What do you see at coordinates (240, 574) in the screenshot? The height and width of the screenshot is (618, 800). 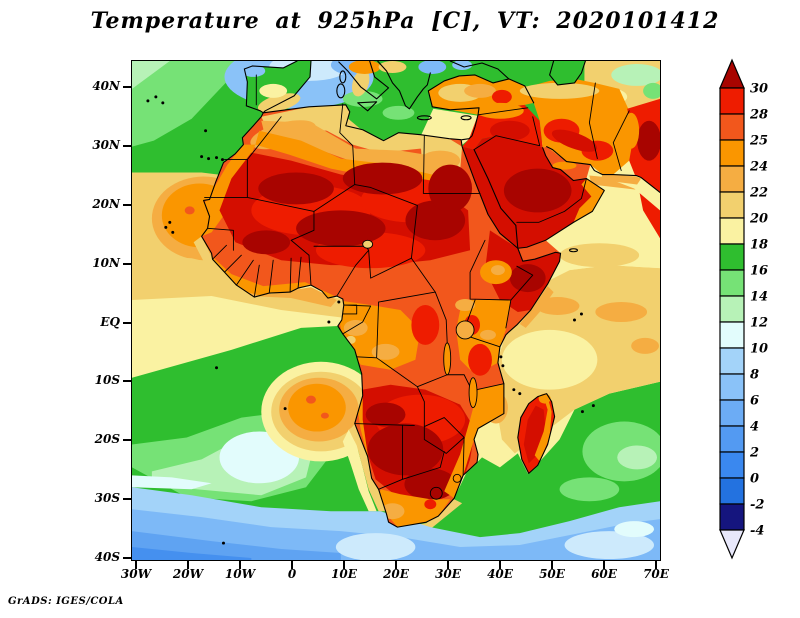 I see `lon-tick-label: 10W` at bounding box center [240, 574].